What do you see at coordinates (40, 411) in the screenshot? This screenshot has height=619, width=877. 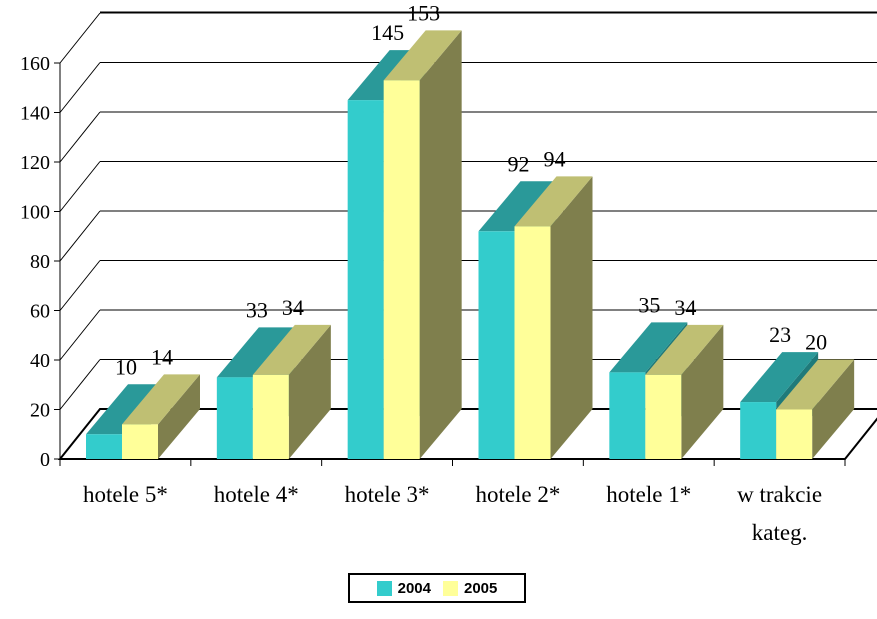 I see `y-tick-label: 20` at bounding box center [40, 411].